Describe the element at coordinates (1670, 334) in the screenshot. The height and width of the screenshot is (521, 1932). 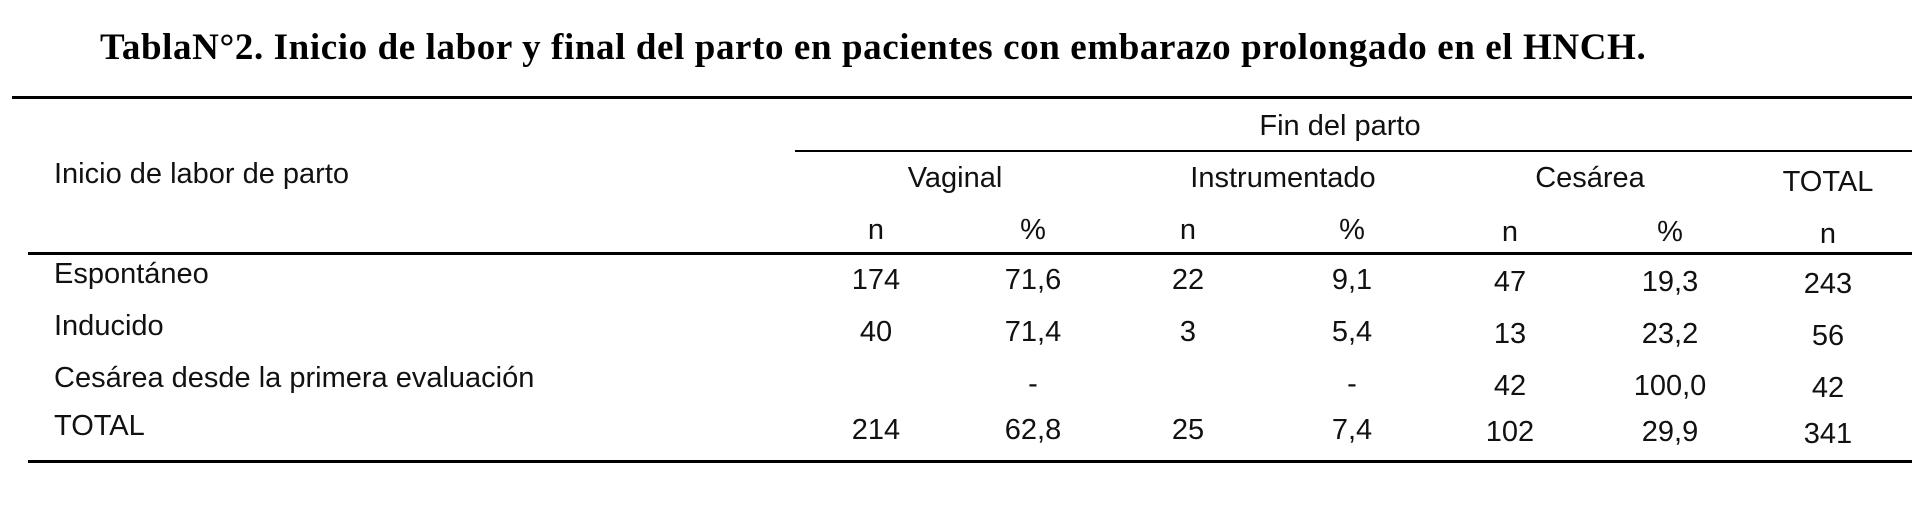
I see `table-cell: 23,2` at that location.